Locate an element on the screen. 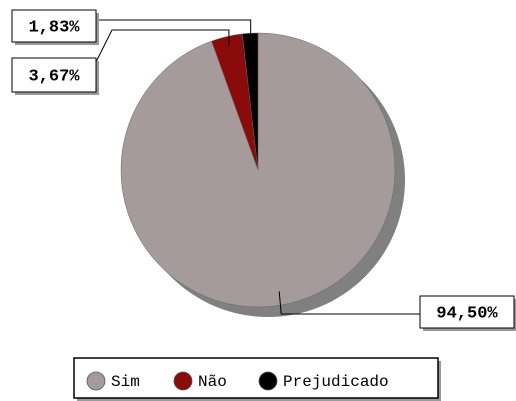 This screenshot has width=516, height=401. pie-slice is located at coordinates (250, 101).